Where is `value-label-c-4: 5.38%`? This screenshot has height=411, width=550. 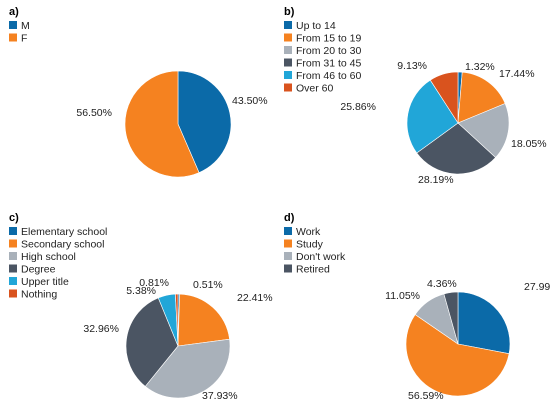
value-label-c-4: 5.38% is located at coordinates (141, 291).